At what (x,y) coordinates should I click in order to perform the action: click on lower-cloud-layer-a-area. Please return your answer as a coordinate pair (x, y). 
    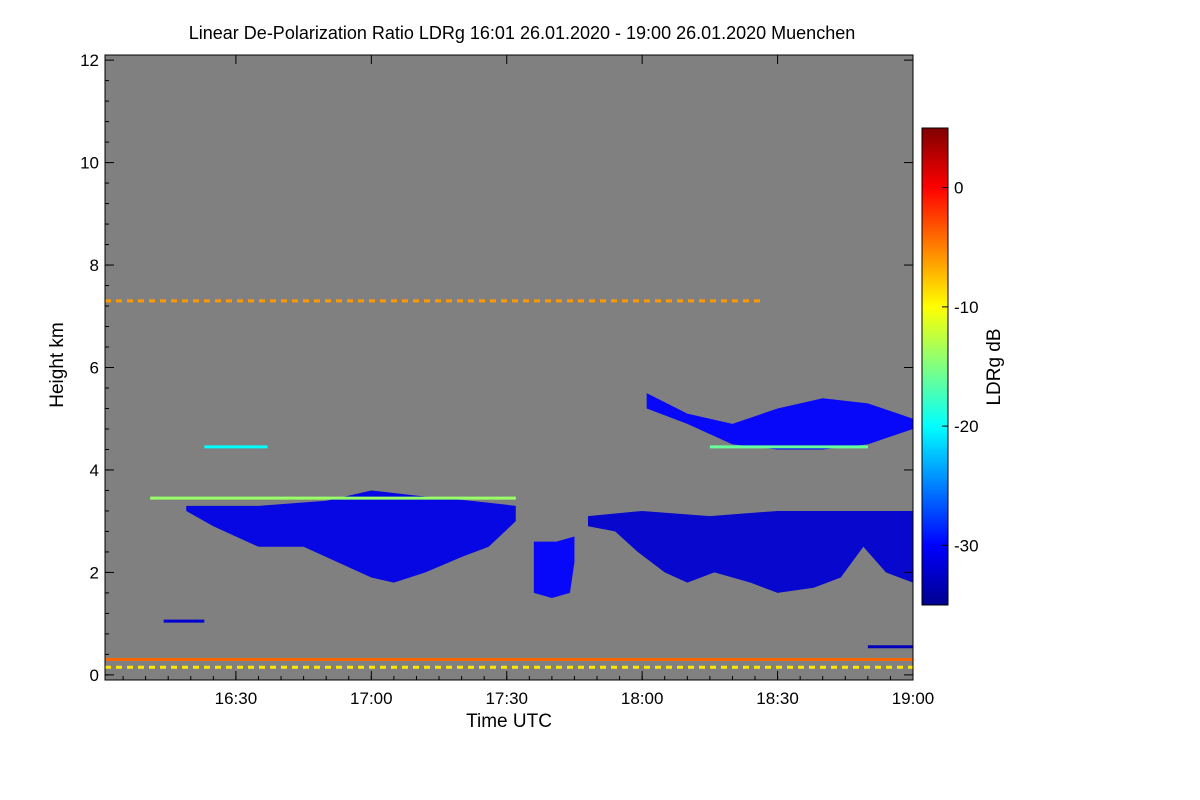
    Looking at the image, I should click on (351, 536).